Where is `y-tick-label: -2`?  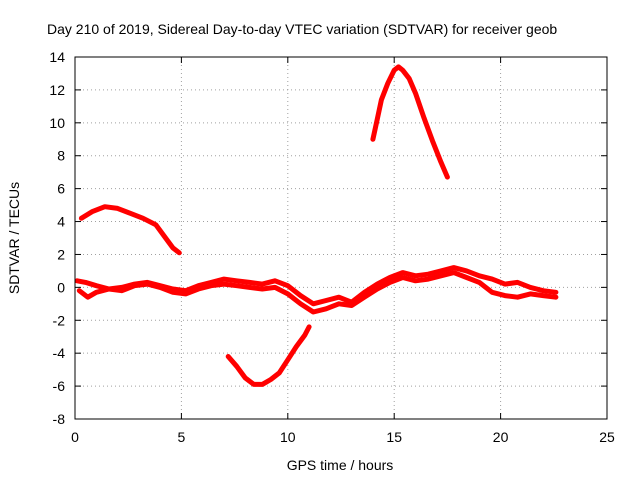 y-tick-label: -2 is located at coordinates (59, 320).